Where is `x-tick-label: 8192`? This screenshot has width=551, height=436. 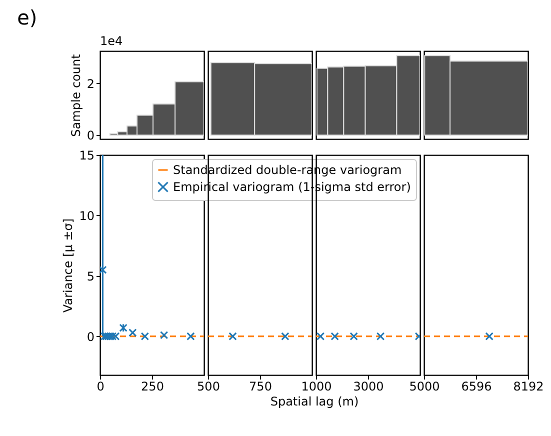 x-tick-label: 8192 is located at coordinates (528, 387).